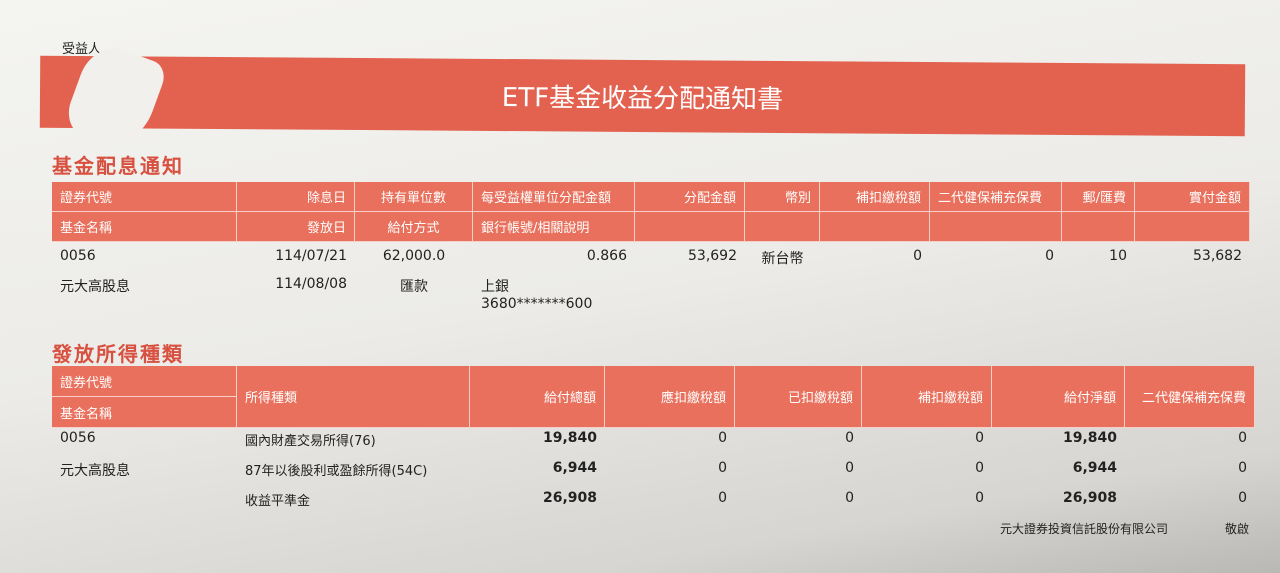  Describe the element at coordinates (278, 501) in the screenshot. I see `section2-cell-type: 收益平準金` at that location.